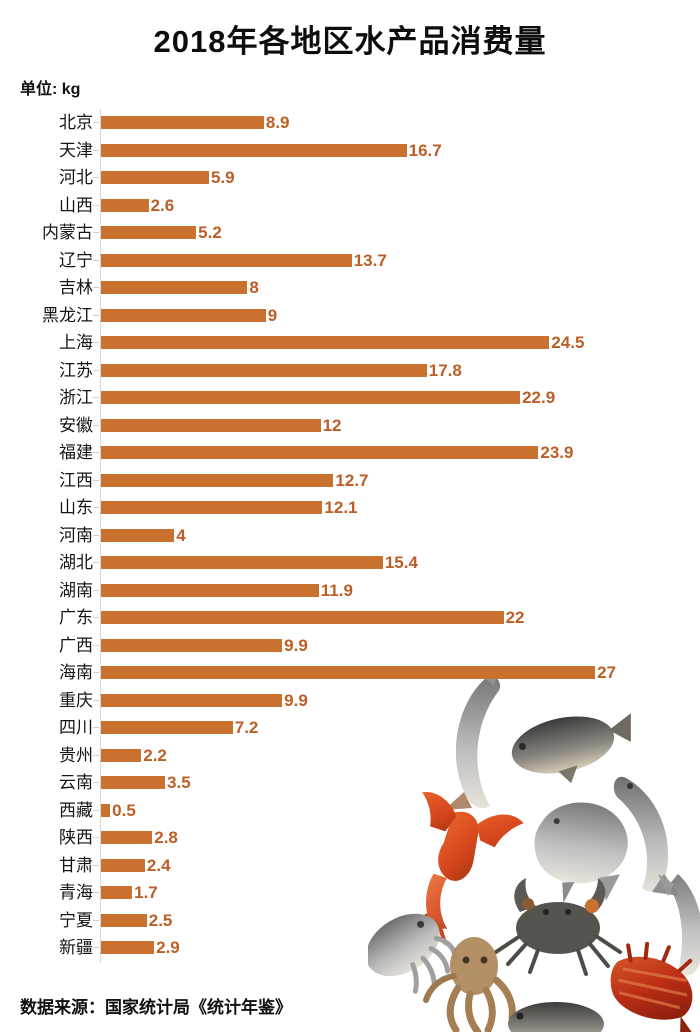 This screenshot has height=1032, width=700. What do you see at coordinates (515, 618) in the screenshot?
I see `value-label: 22` at bounding box center [515, 618].